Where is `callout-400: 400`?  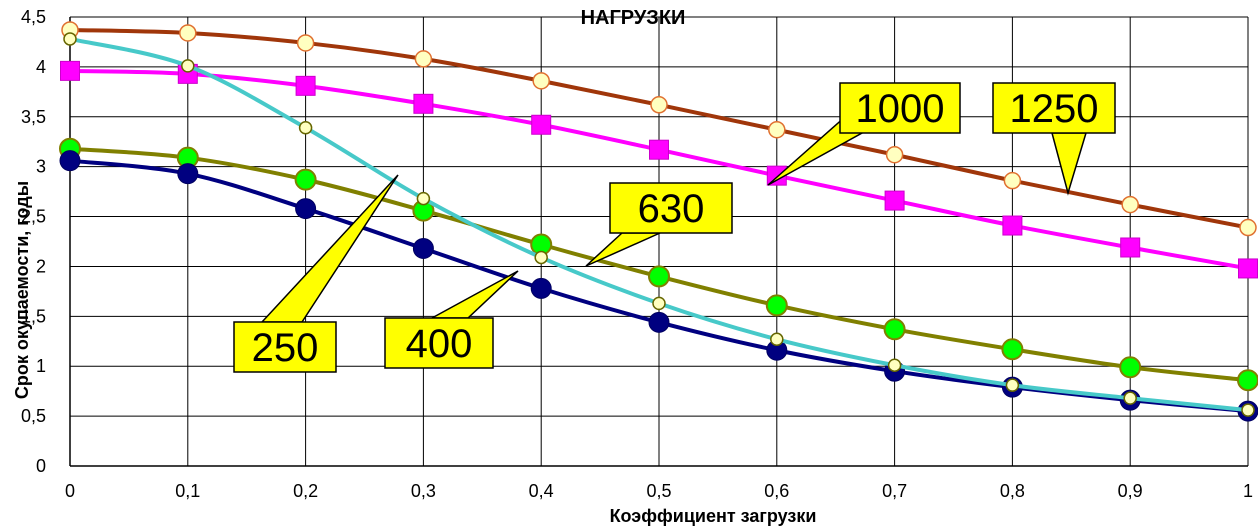 callout-400: 400 is located at coordinates (451, 319).